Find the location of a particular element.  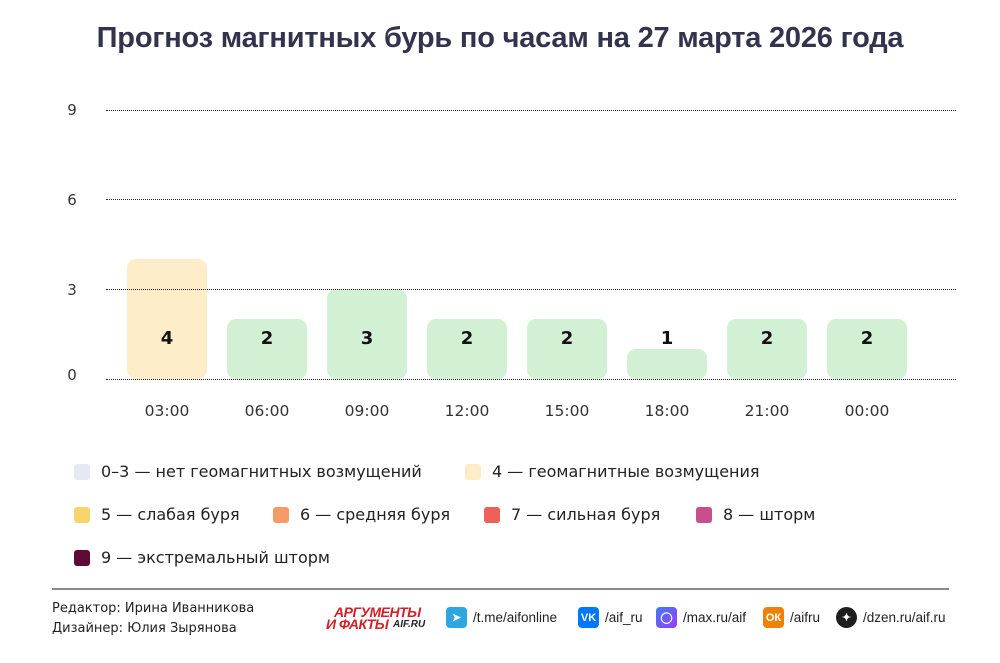

legend-item-7: 7 — сильная буря is located at coordinates (572, 514).